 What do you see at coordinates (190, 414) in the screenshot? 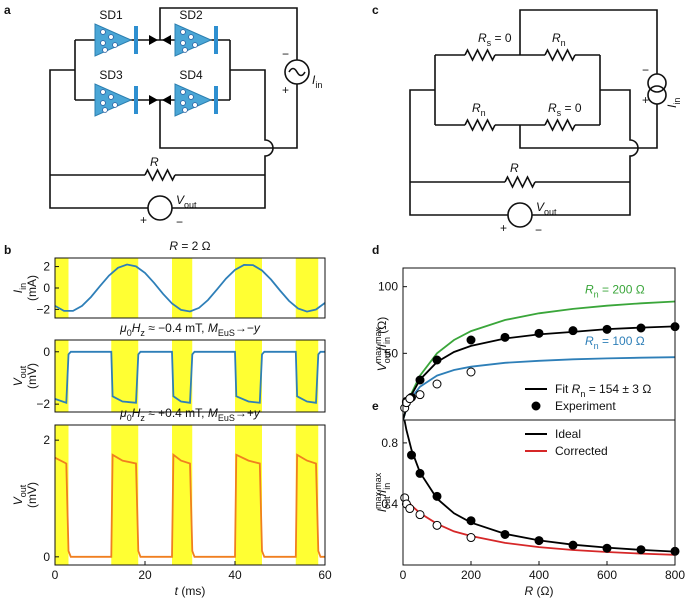
I see `chart-title: μ0Hz ≈ +0.4 mT, MEuS→+y` at bounding box center [190, 414].